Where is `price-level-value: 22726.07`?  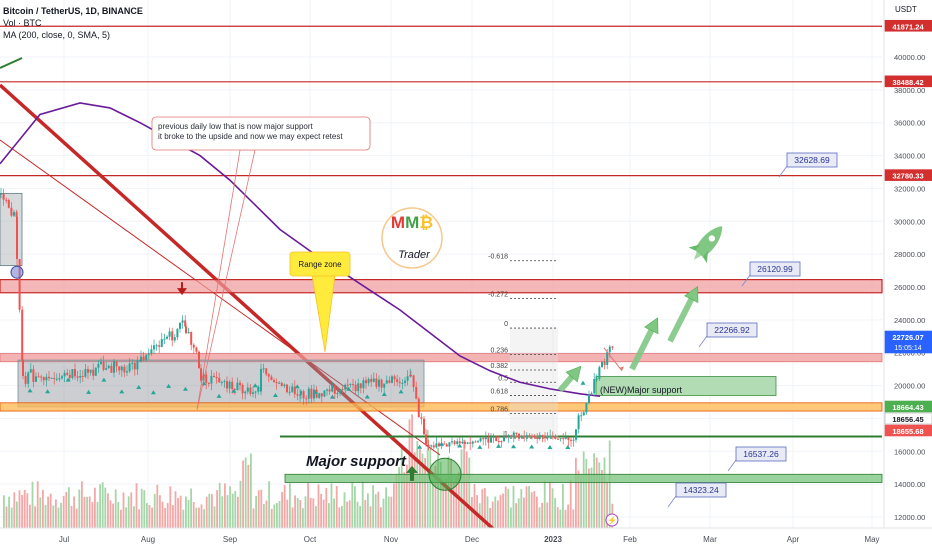
price-level-value: 22726.07 is located at coordinates (907, 337).